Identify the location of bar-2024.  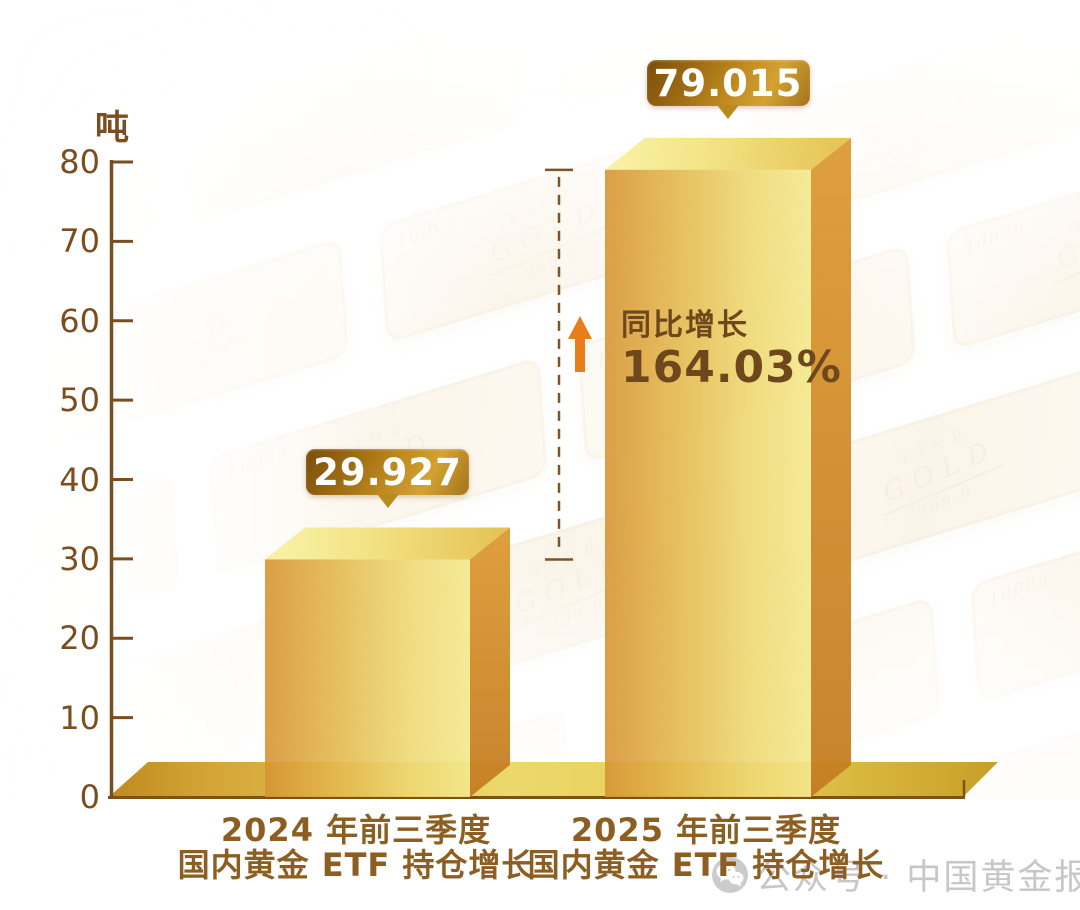
(387, 662).